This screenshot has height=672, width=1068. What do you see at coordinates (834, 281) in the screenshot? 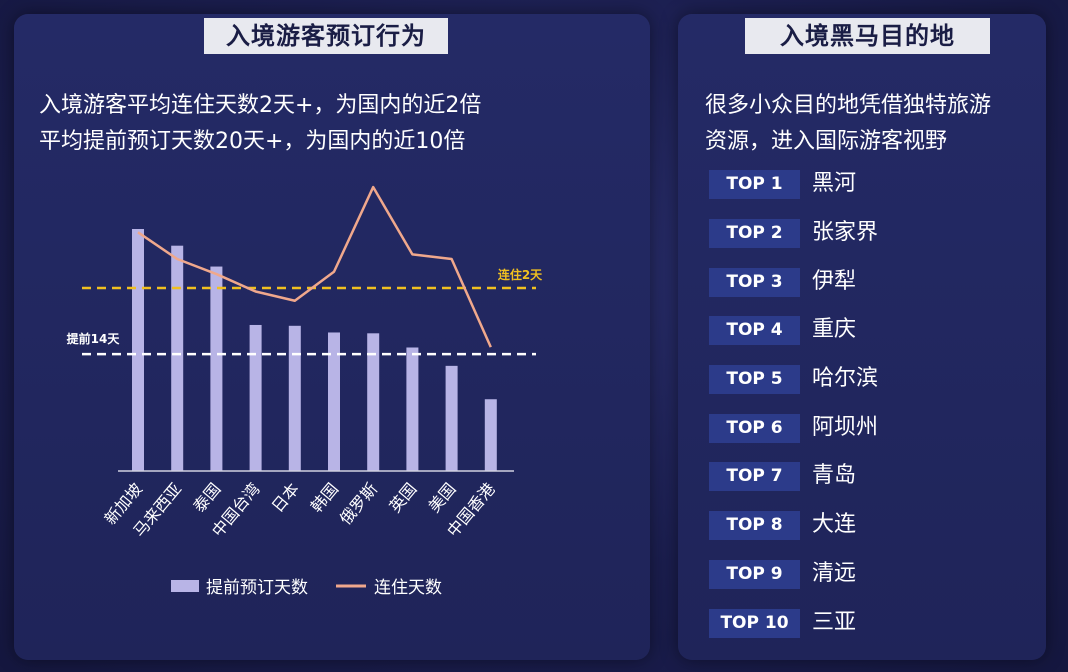
I see `rank-destination: 伊犁` at bounding box center [834, 281].